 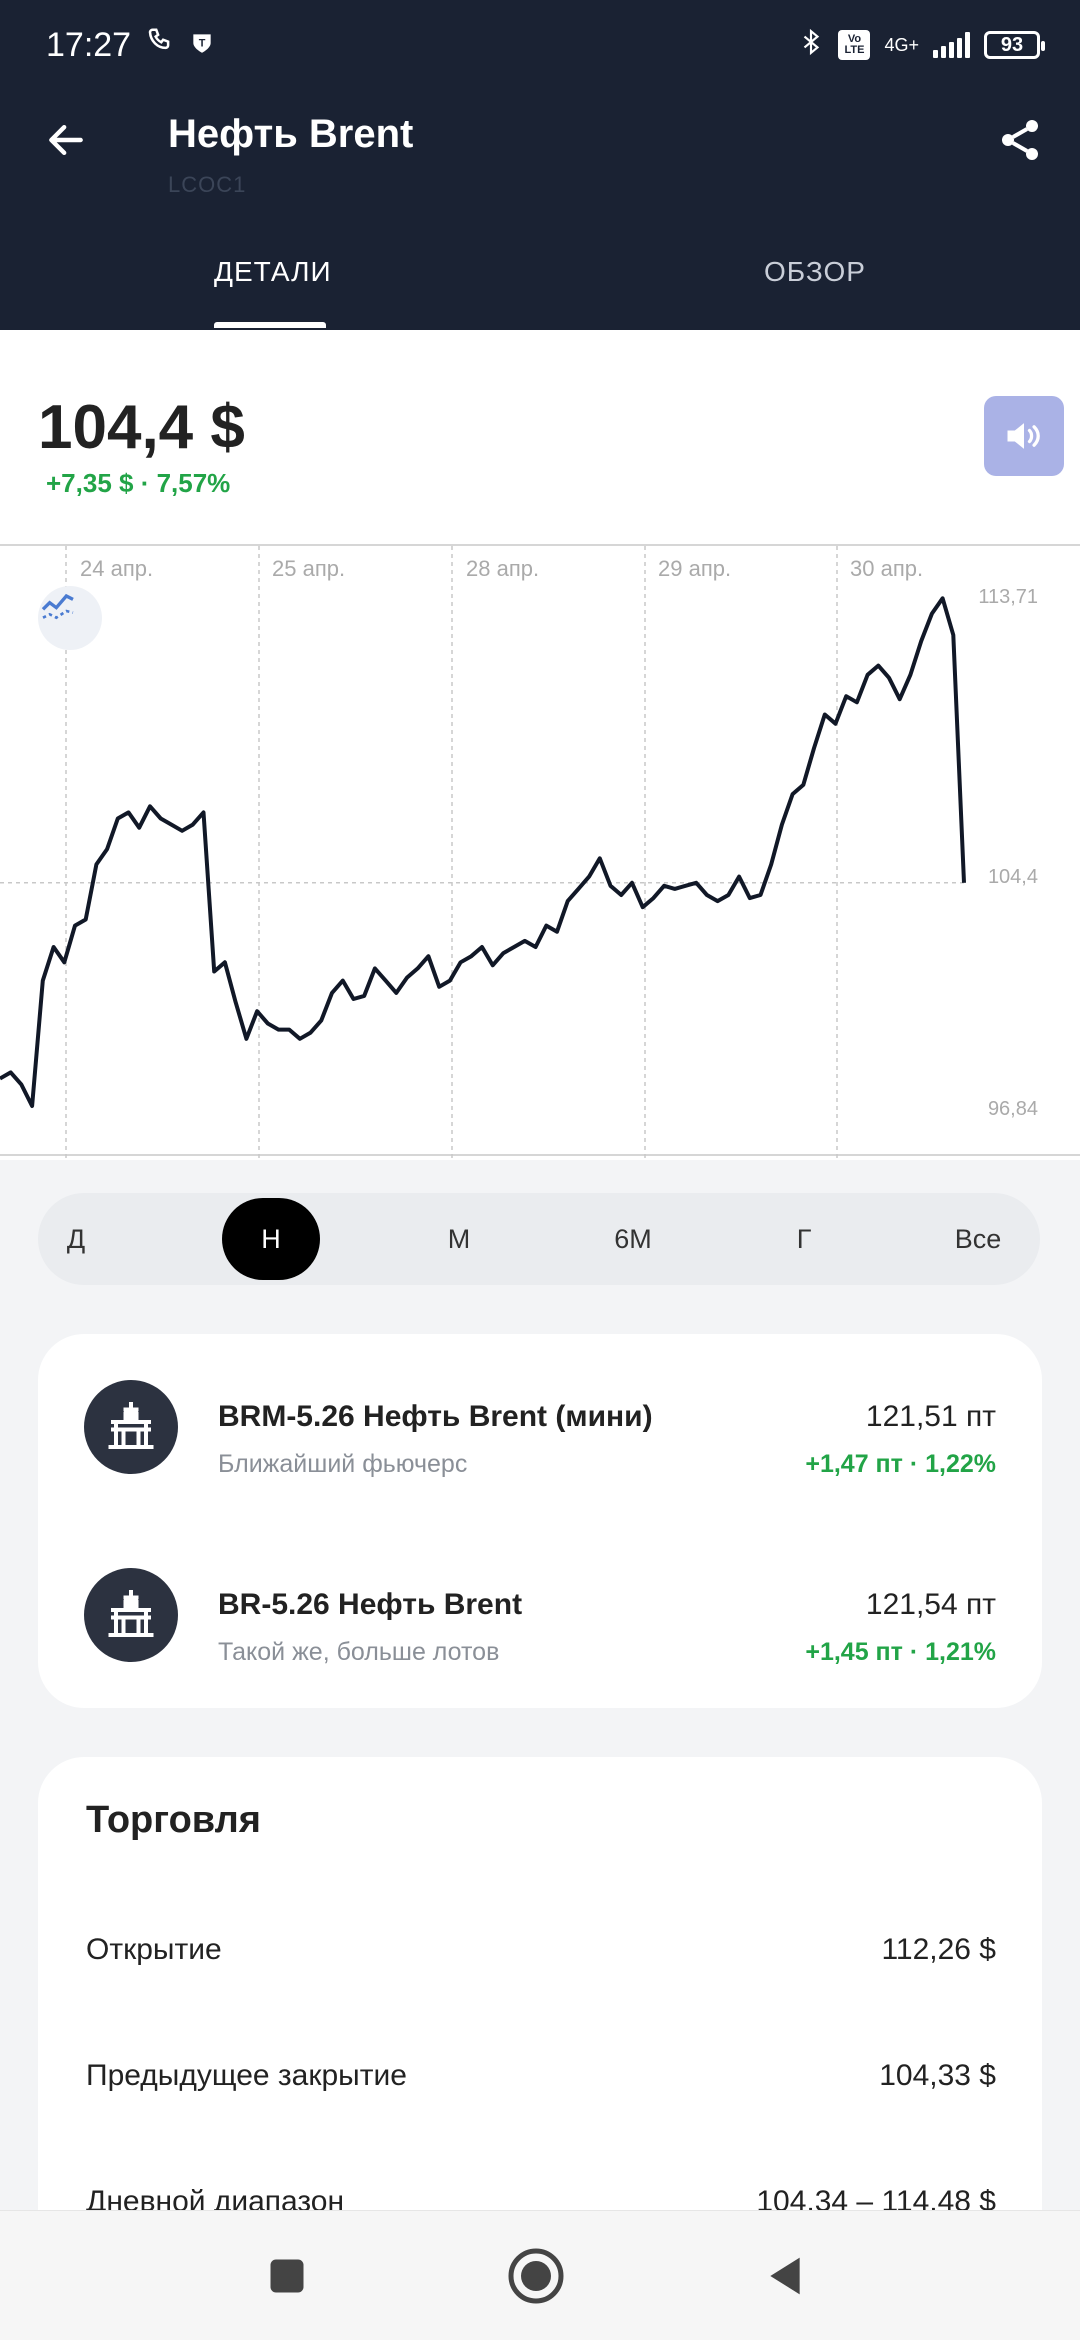 I want to click on row-label: Открытие, so click(x=154, y=1949).